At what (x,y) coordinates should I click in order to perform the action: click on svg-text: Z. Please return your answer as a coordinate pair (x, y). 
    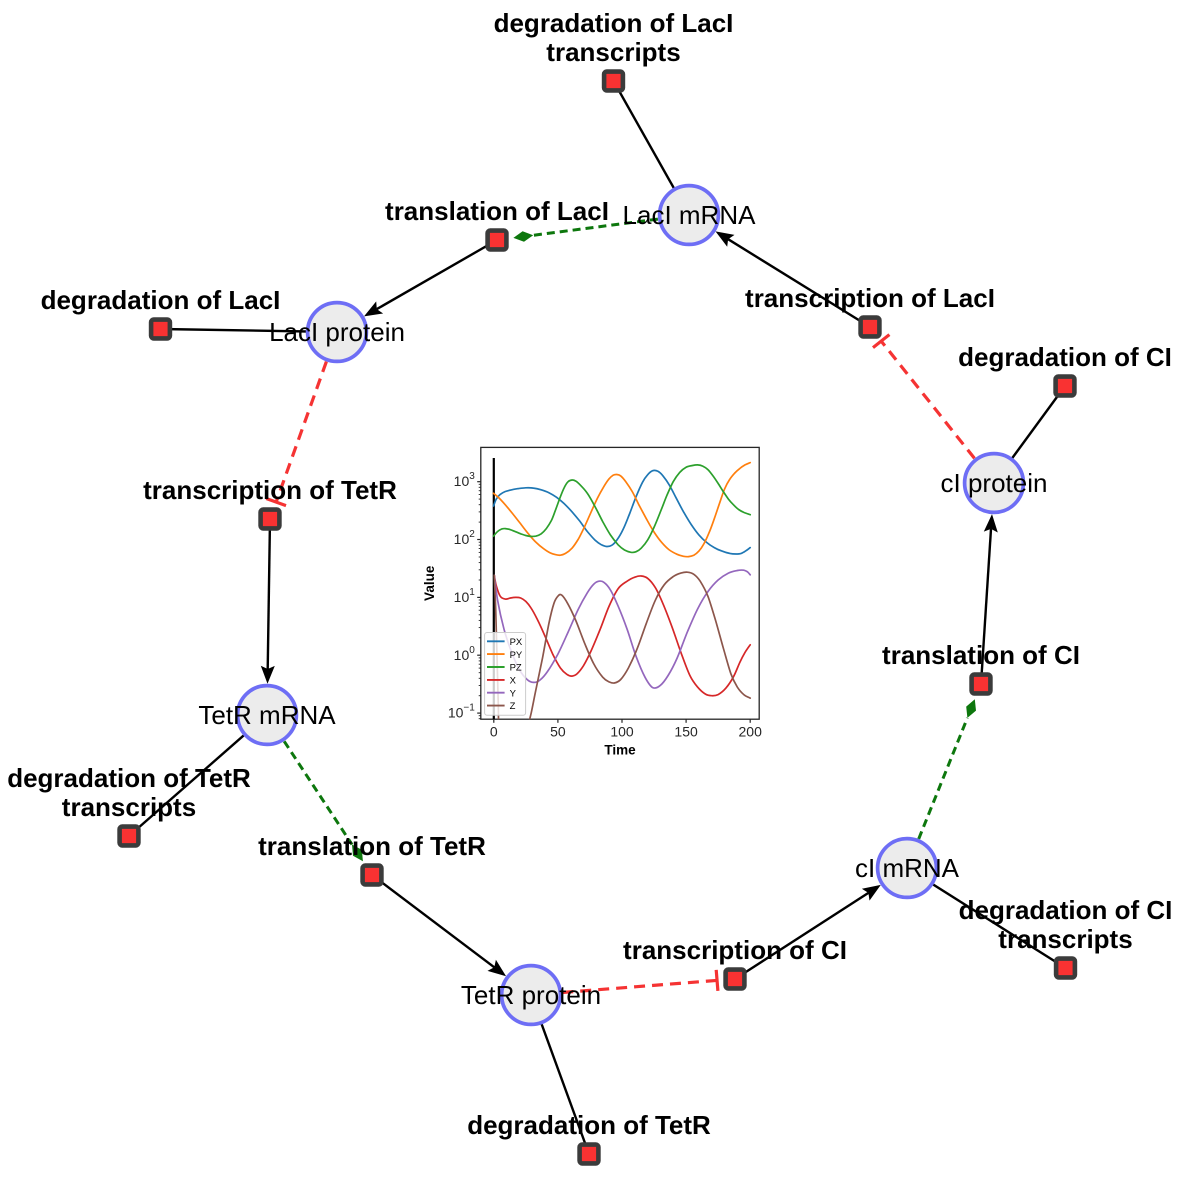
    Looking at the image, I should click on (513, 706).